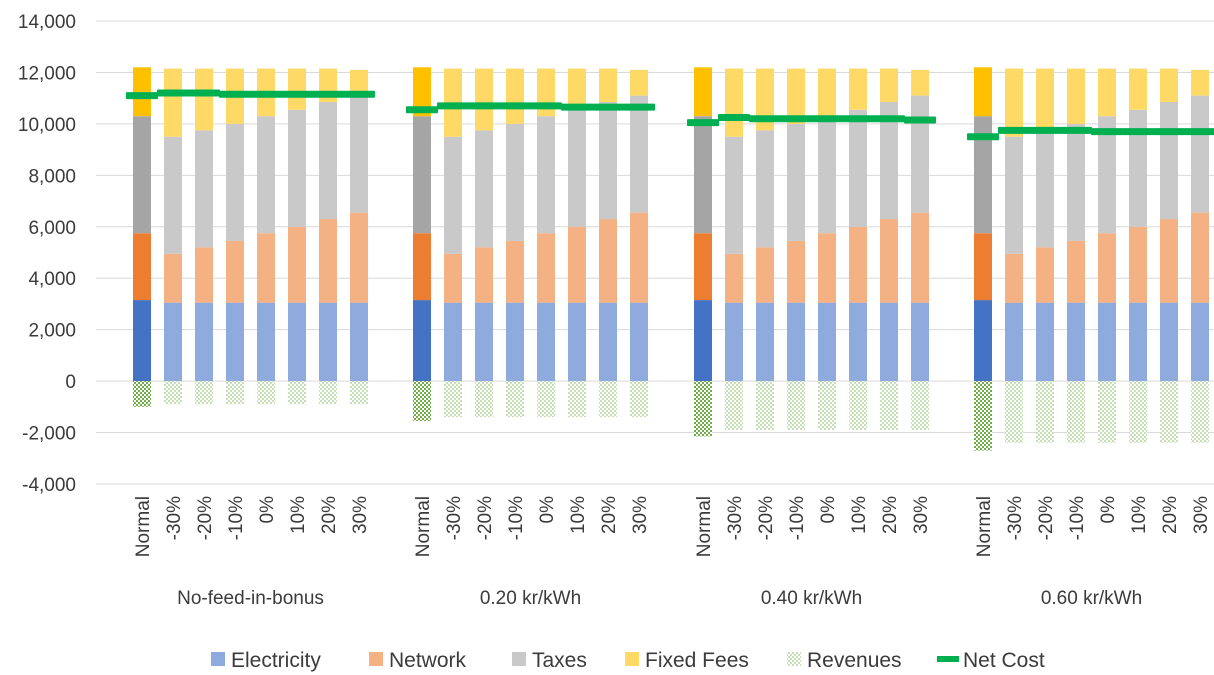 The width and height of the screenshot is (1214, 675). Describe the element at coordinates (250, 598) in the screenshot. I see `group-label: No-feed-in-bonus` at that location.